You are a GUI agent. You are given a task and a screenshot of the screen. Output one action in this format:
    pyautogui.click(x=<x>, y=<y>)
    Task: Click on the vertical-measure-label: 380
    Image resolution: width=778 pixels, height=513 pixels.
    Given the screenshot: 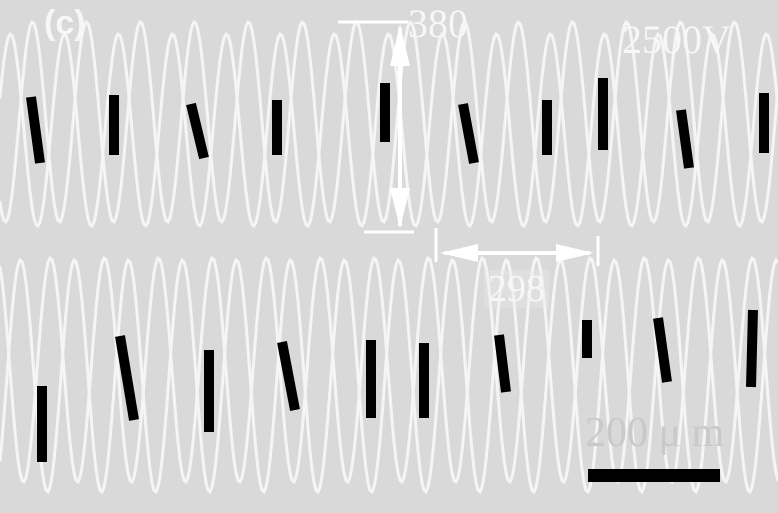 What is the action you would take?
    pyautogui.click(x=438, y=23)
    